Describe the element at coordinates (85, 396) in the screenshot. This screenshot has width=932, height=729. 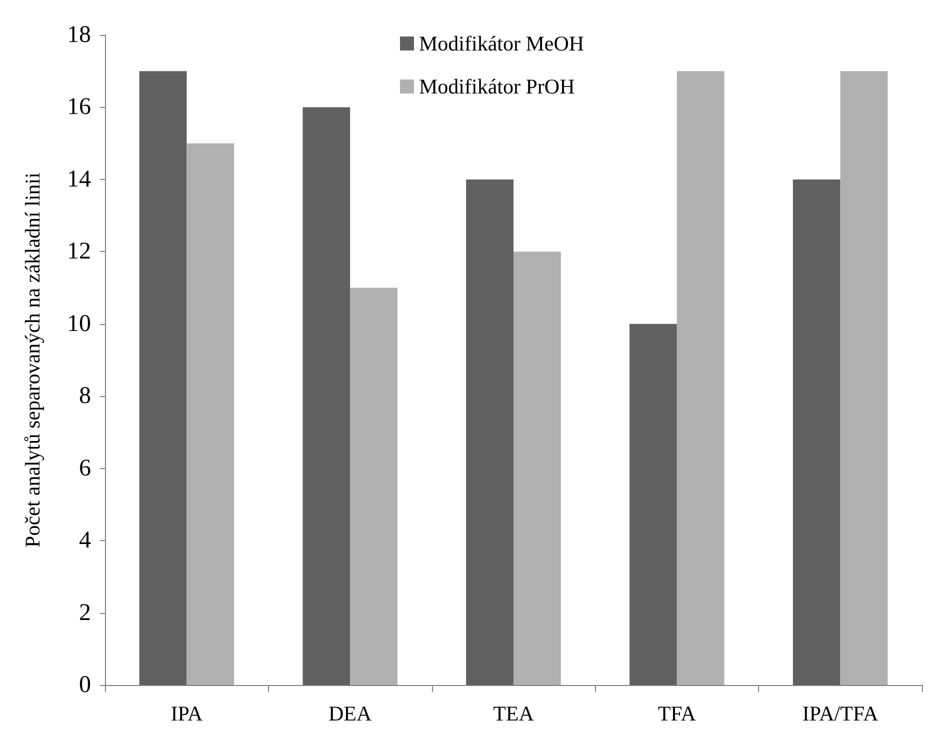
I see `y-tick-label: 8` at that location.